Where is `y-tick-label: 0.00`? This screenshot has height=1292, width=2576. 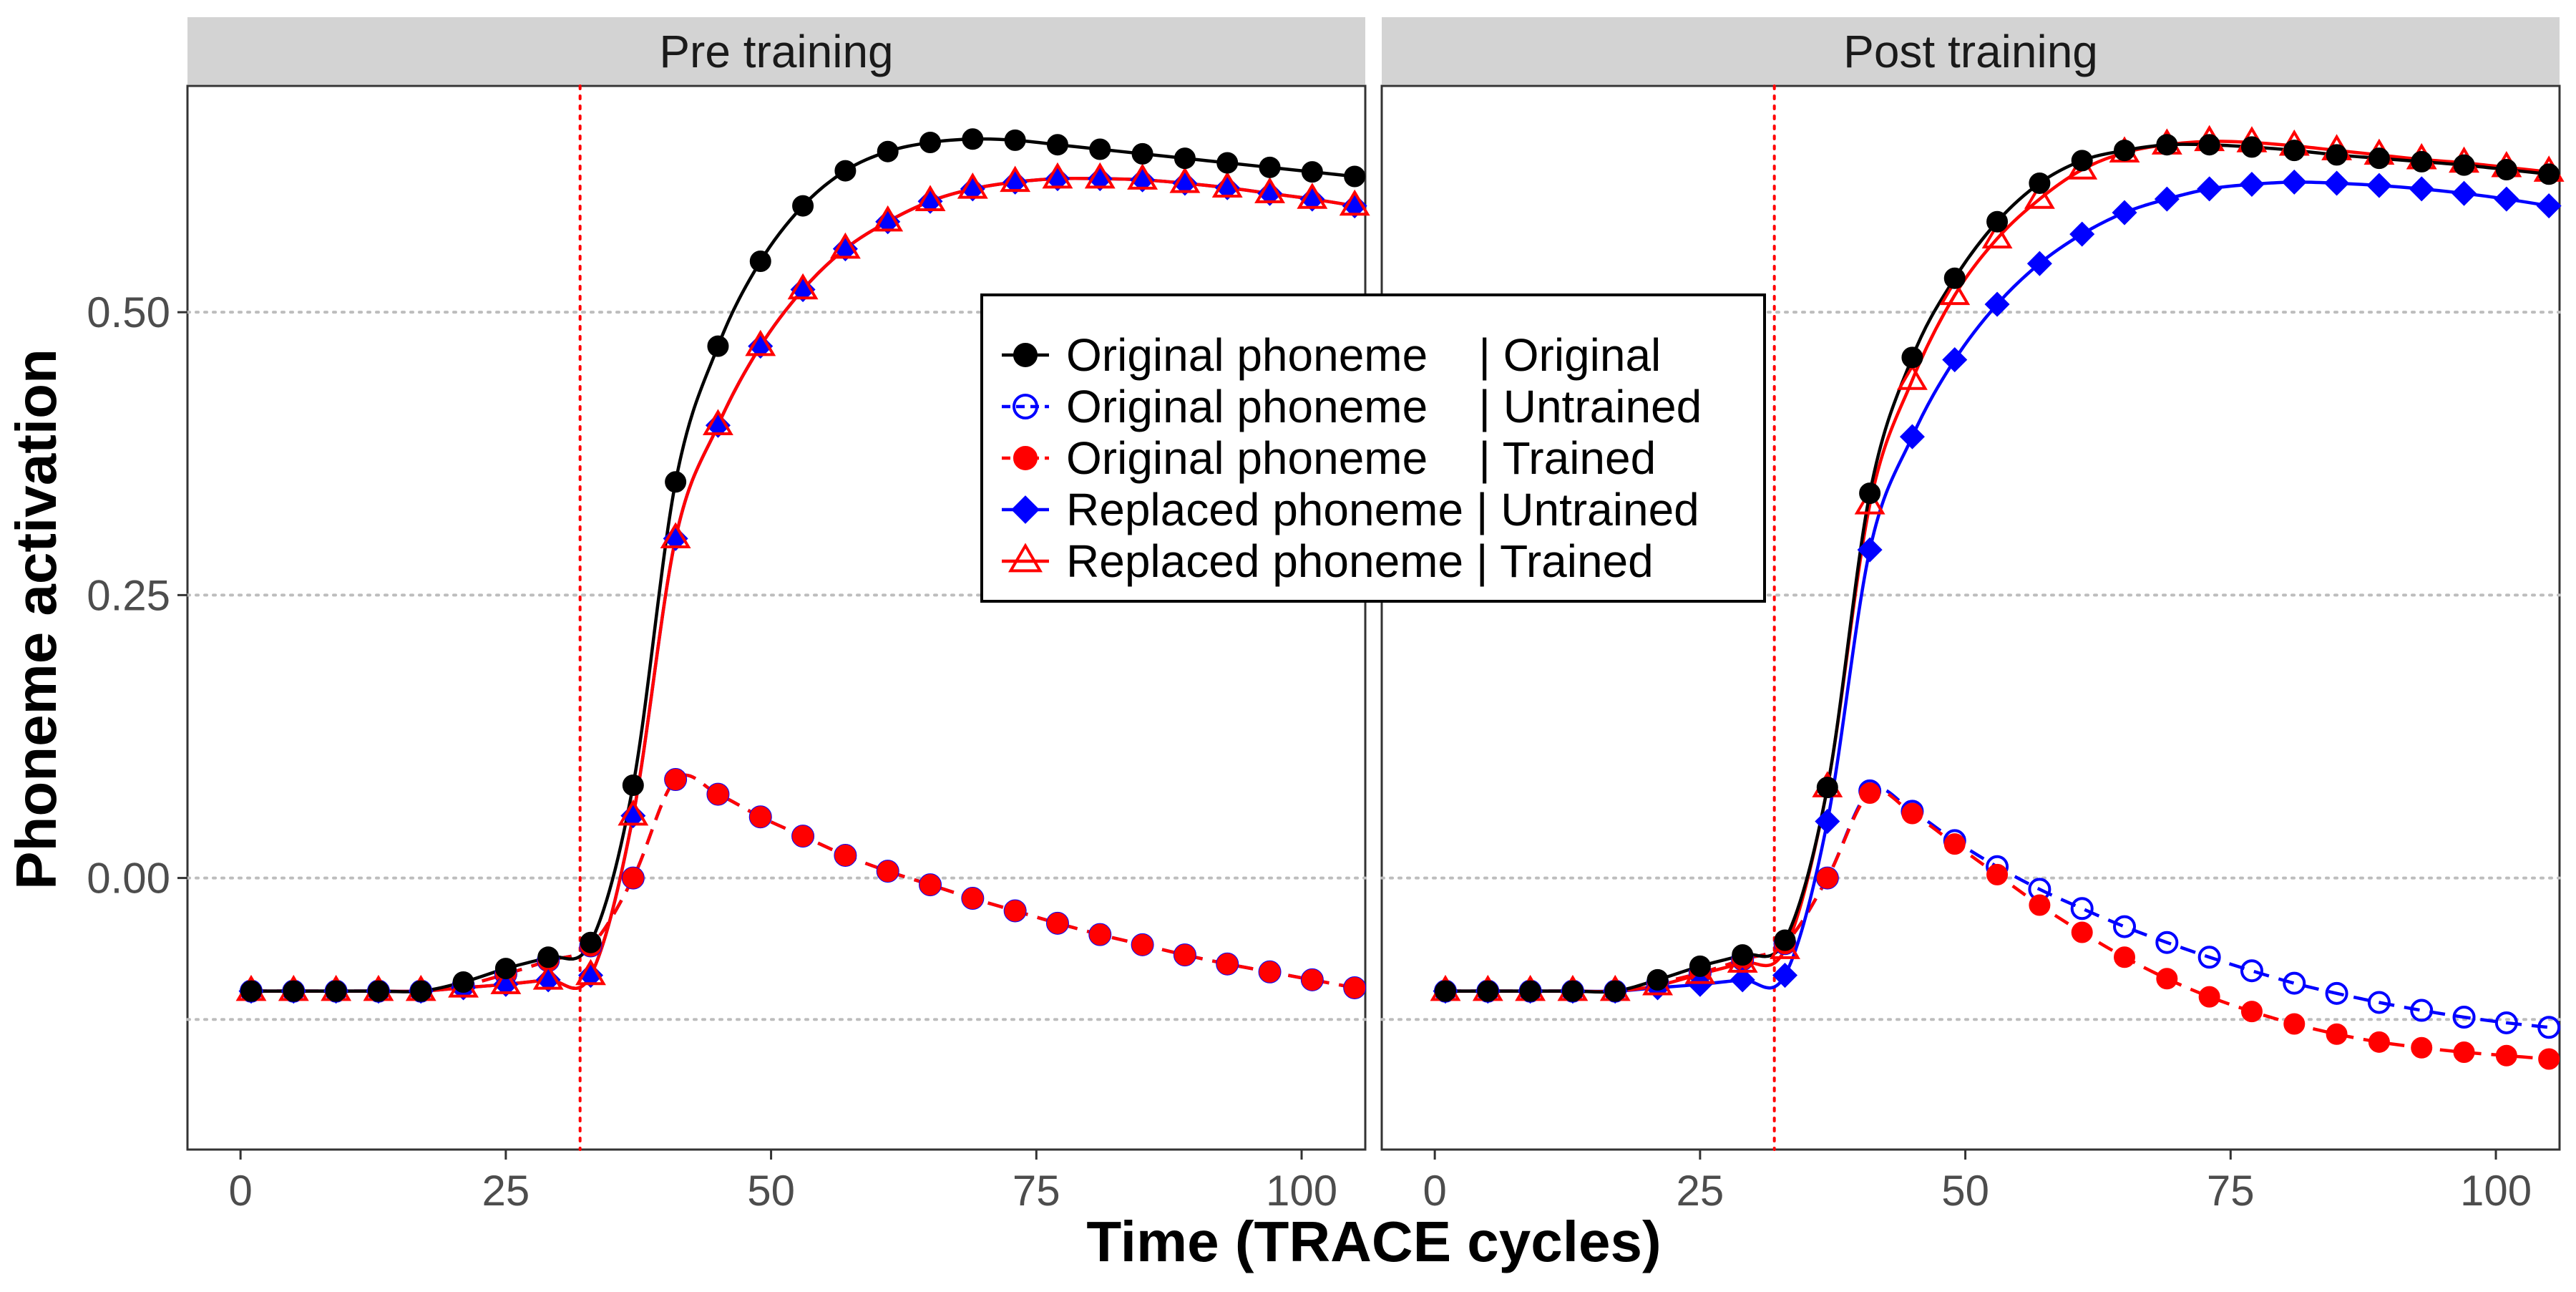
y-tick-label: 0.00 is located at coordinates (128, 879).